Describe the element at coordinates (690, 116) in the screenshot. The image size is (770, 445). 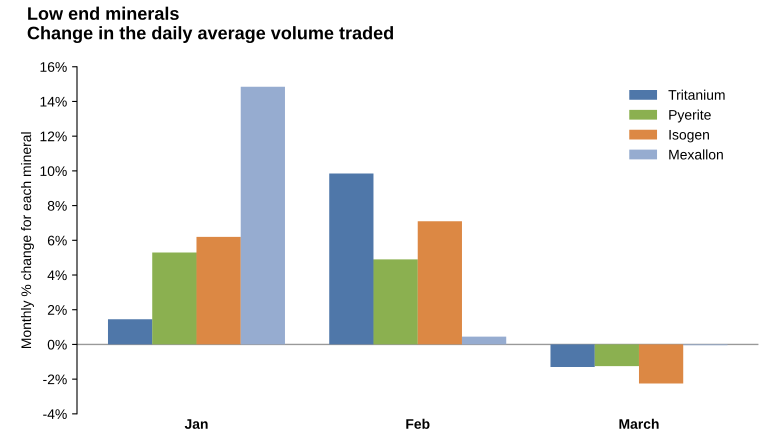
I see `legend-label: Pyerite` at that location.